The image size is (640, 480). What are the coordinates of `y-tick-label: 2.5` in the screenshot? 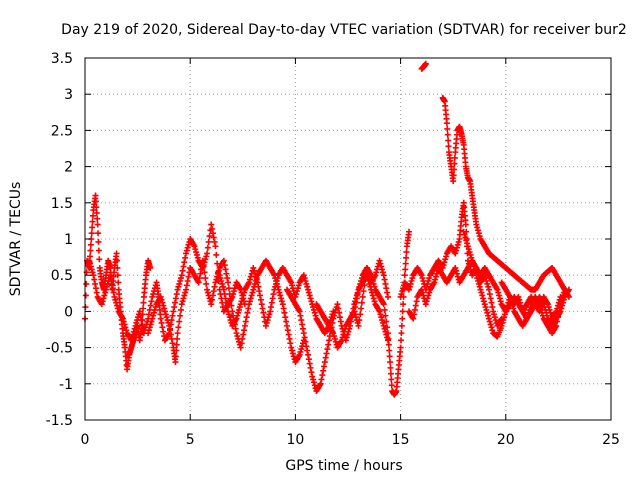 It's located at (62, 131).